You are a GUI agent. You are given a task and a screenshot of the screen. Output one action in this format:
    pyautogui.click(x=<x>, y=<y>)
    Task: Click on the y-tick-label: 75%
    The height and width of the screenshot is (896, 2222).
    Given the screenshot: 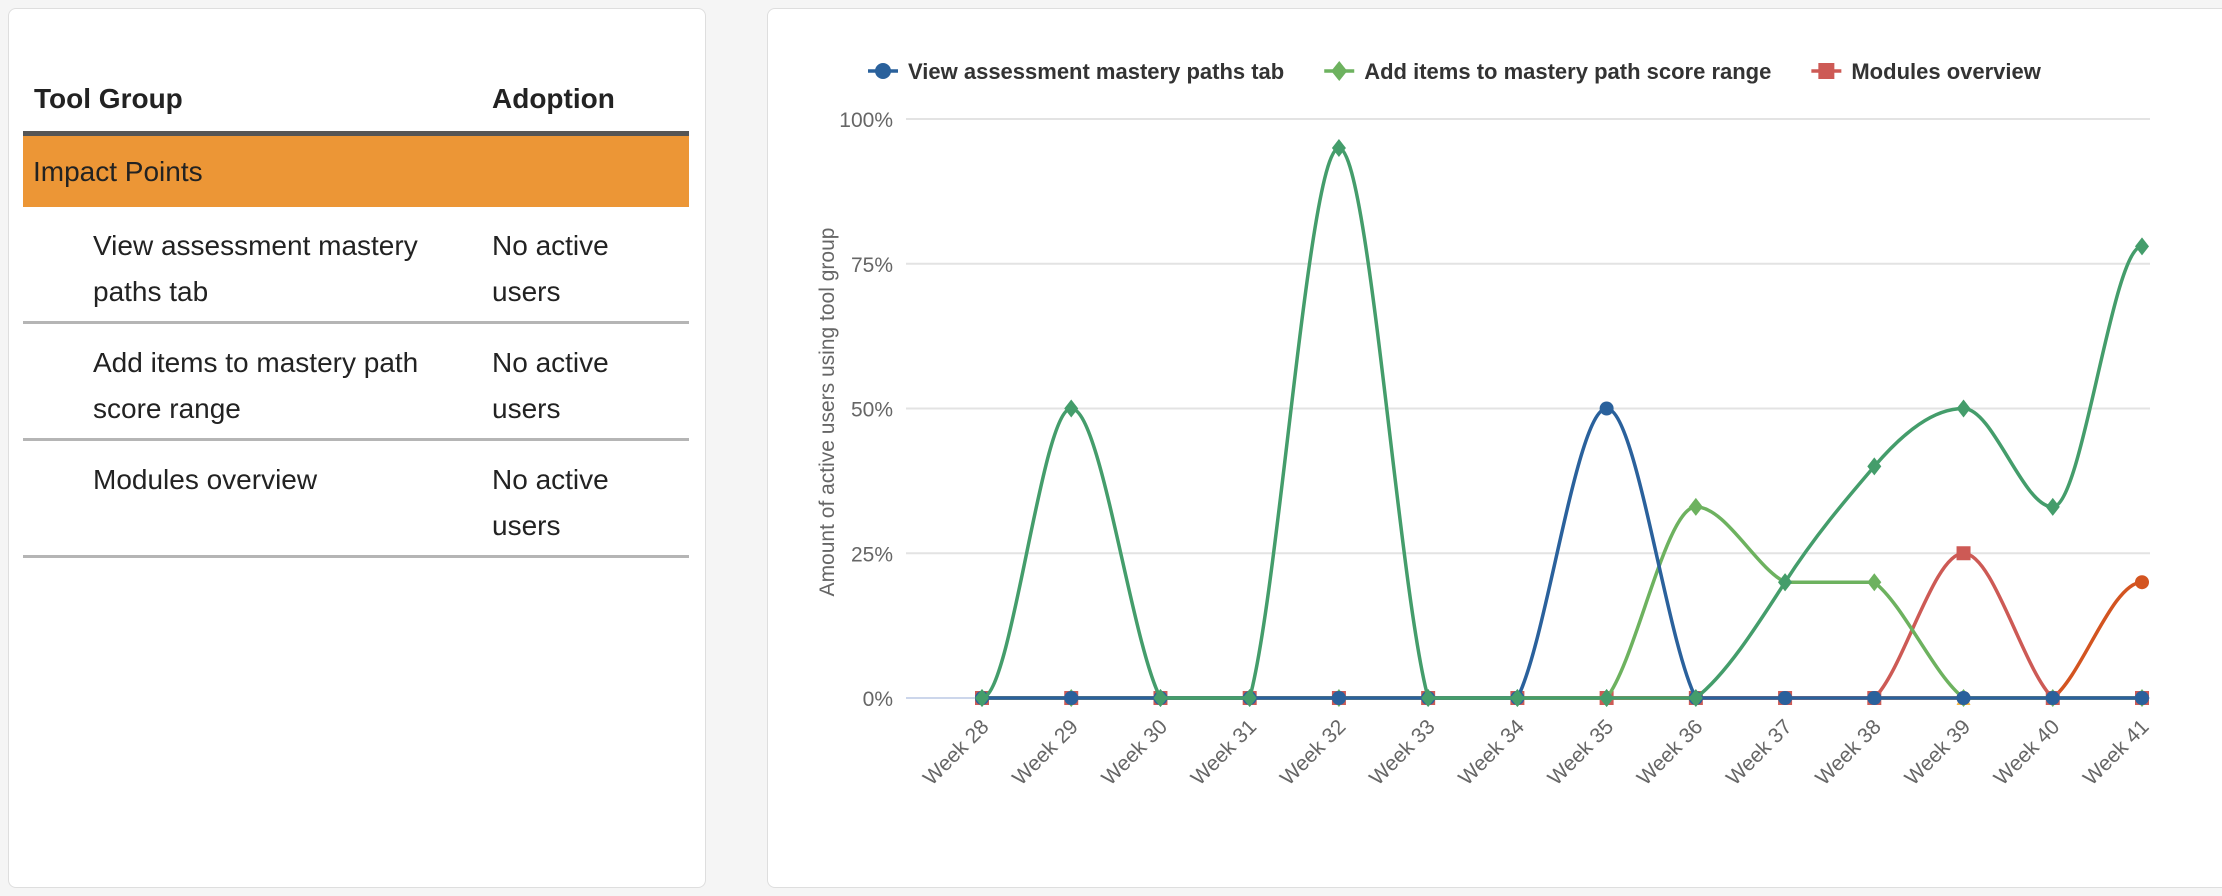 What is the action you would take?
    pyautogui.click(x=872, y=265)
    